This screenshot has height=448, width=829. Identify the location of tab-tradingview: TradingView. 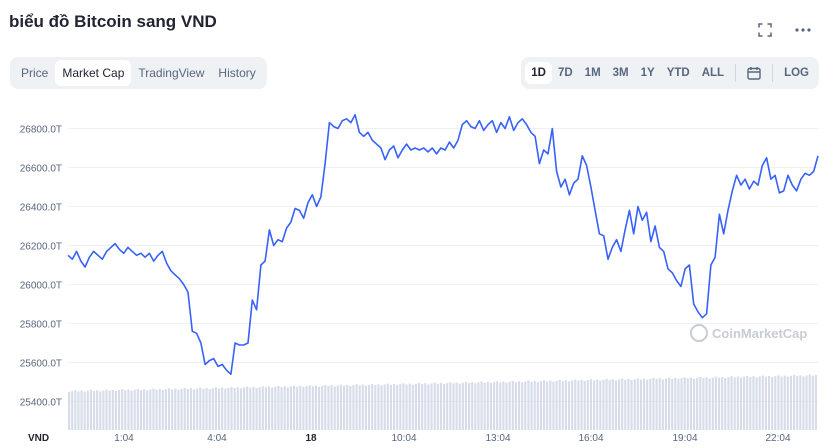
(171, 73).